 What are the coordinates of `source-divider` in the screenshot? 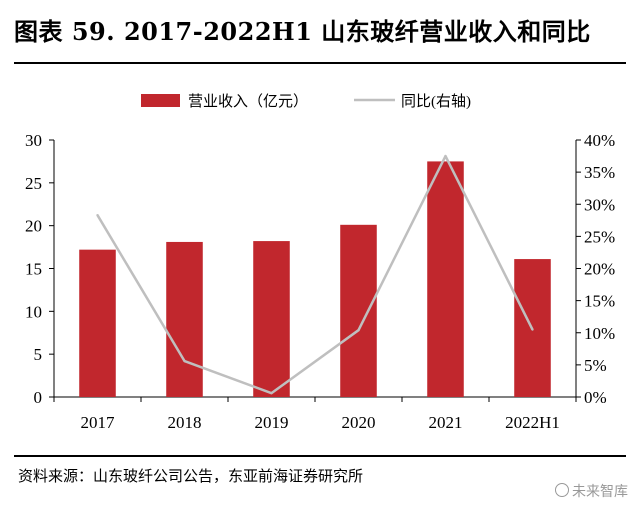 It's located at (320, 456).